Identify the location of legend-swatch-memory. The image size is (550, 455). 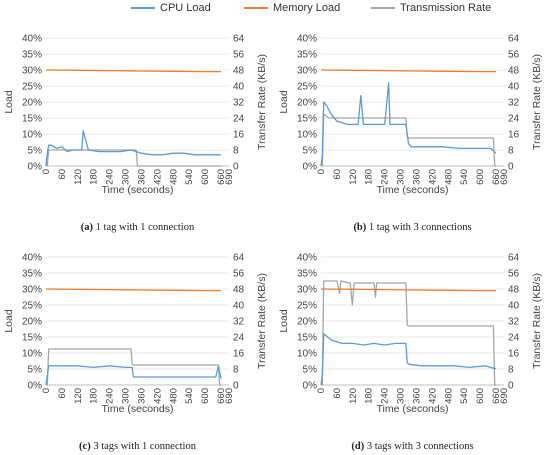
(256, 8).